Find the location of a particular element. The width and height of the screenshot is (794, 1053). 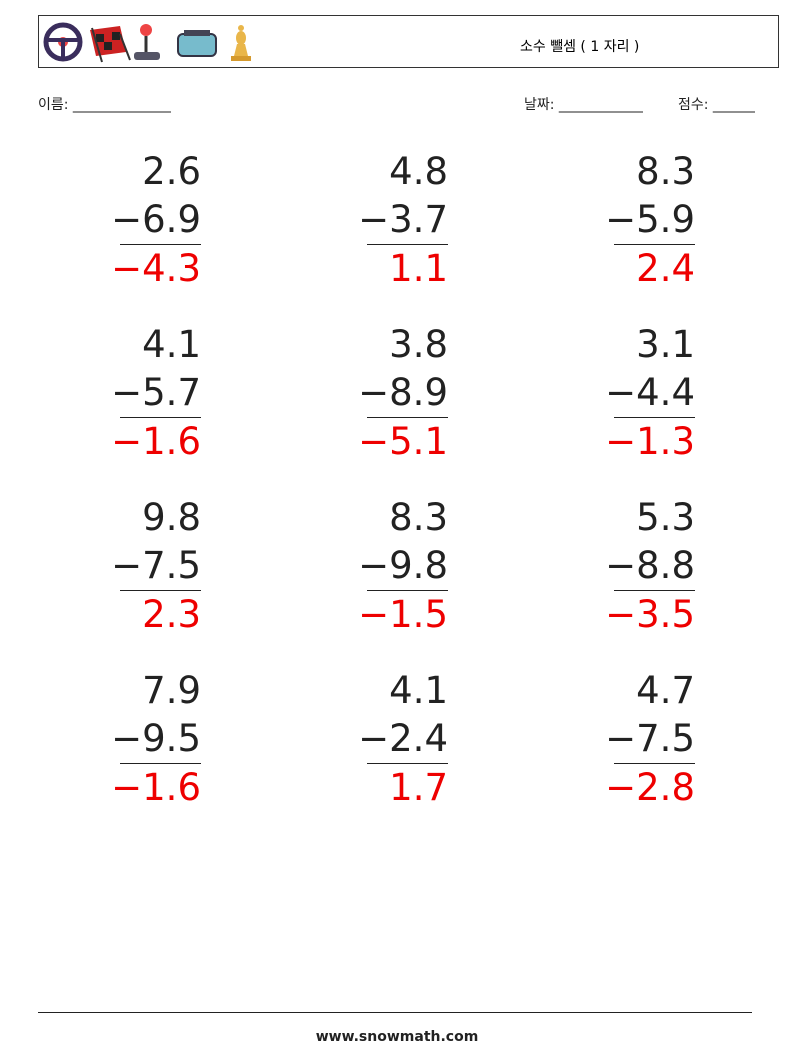

top-number: 3.8 is located at coordinates (418, 344).